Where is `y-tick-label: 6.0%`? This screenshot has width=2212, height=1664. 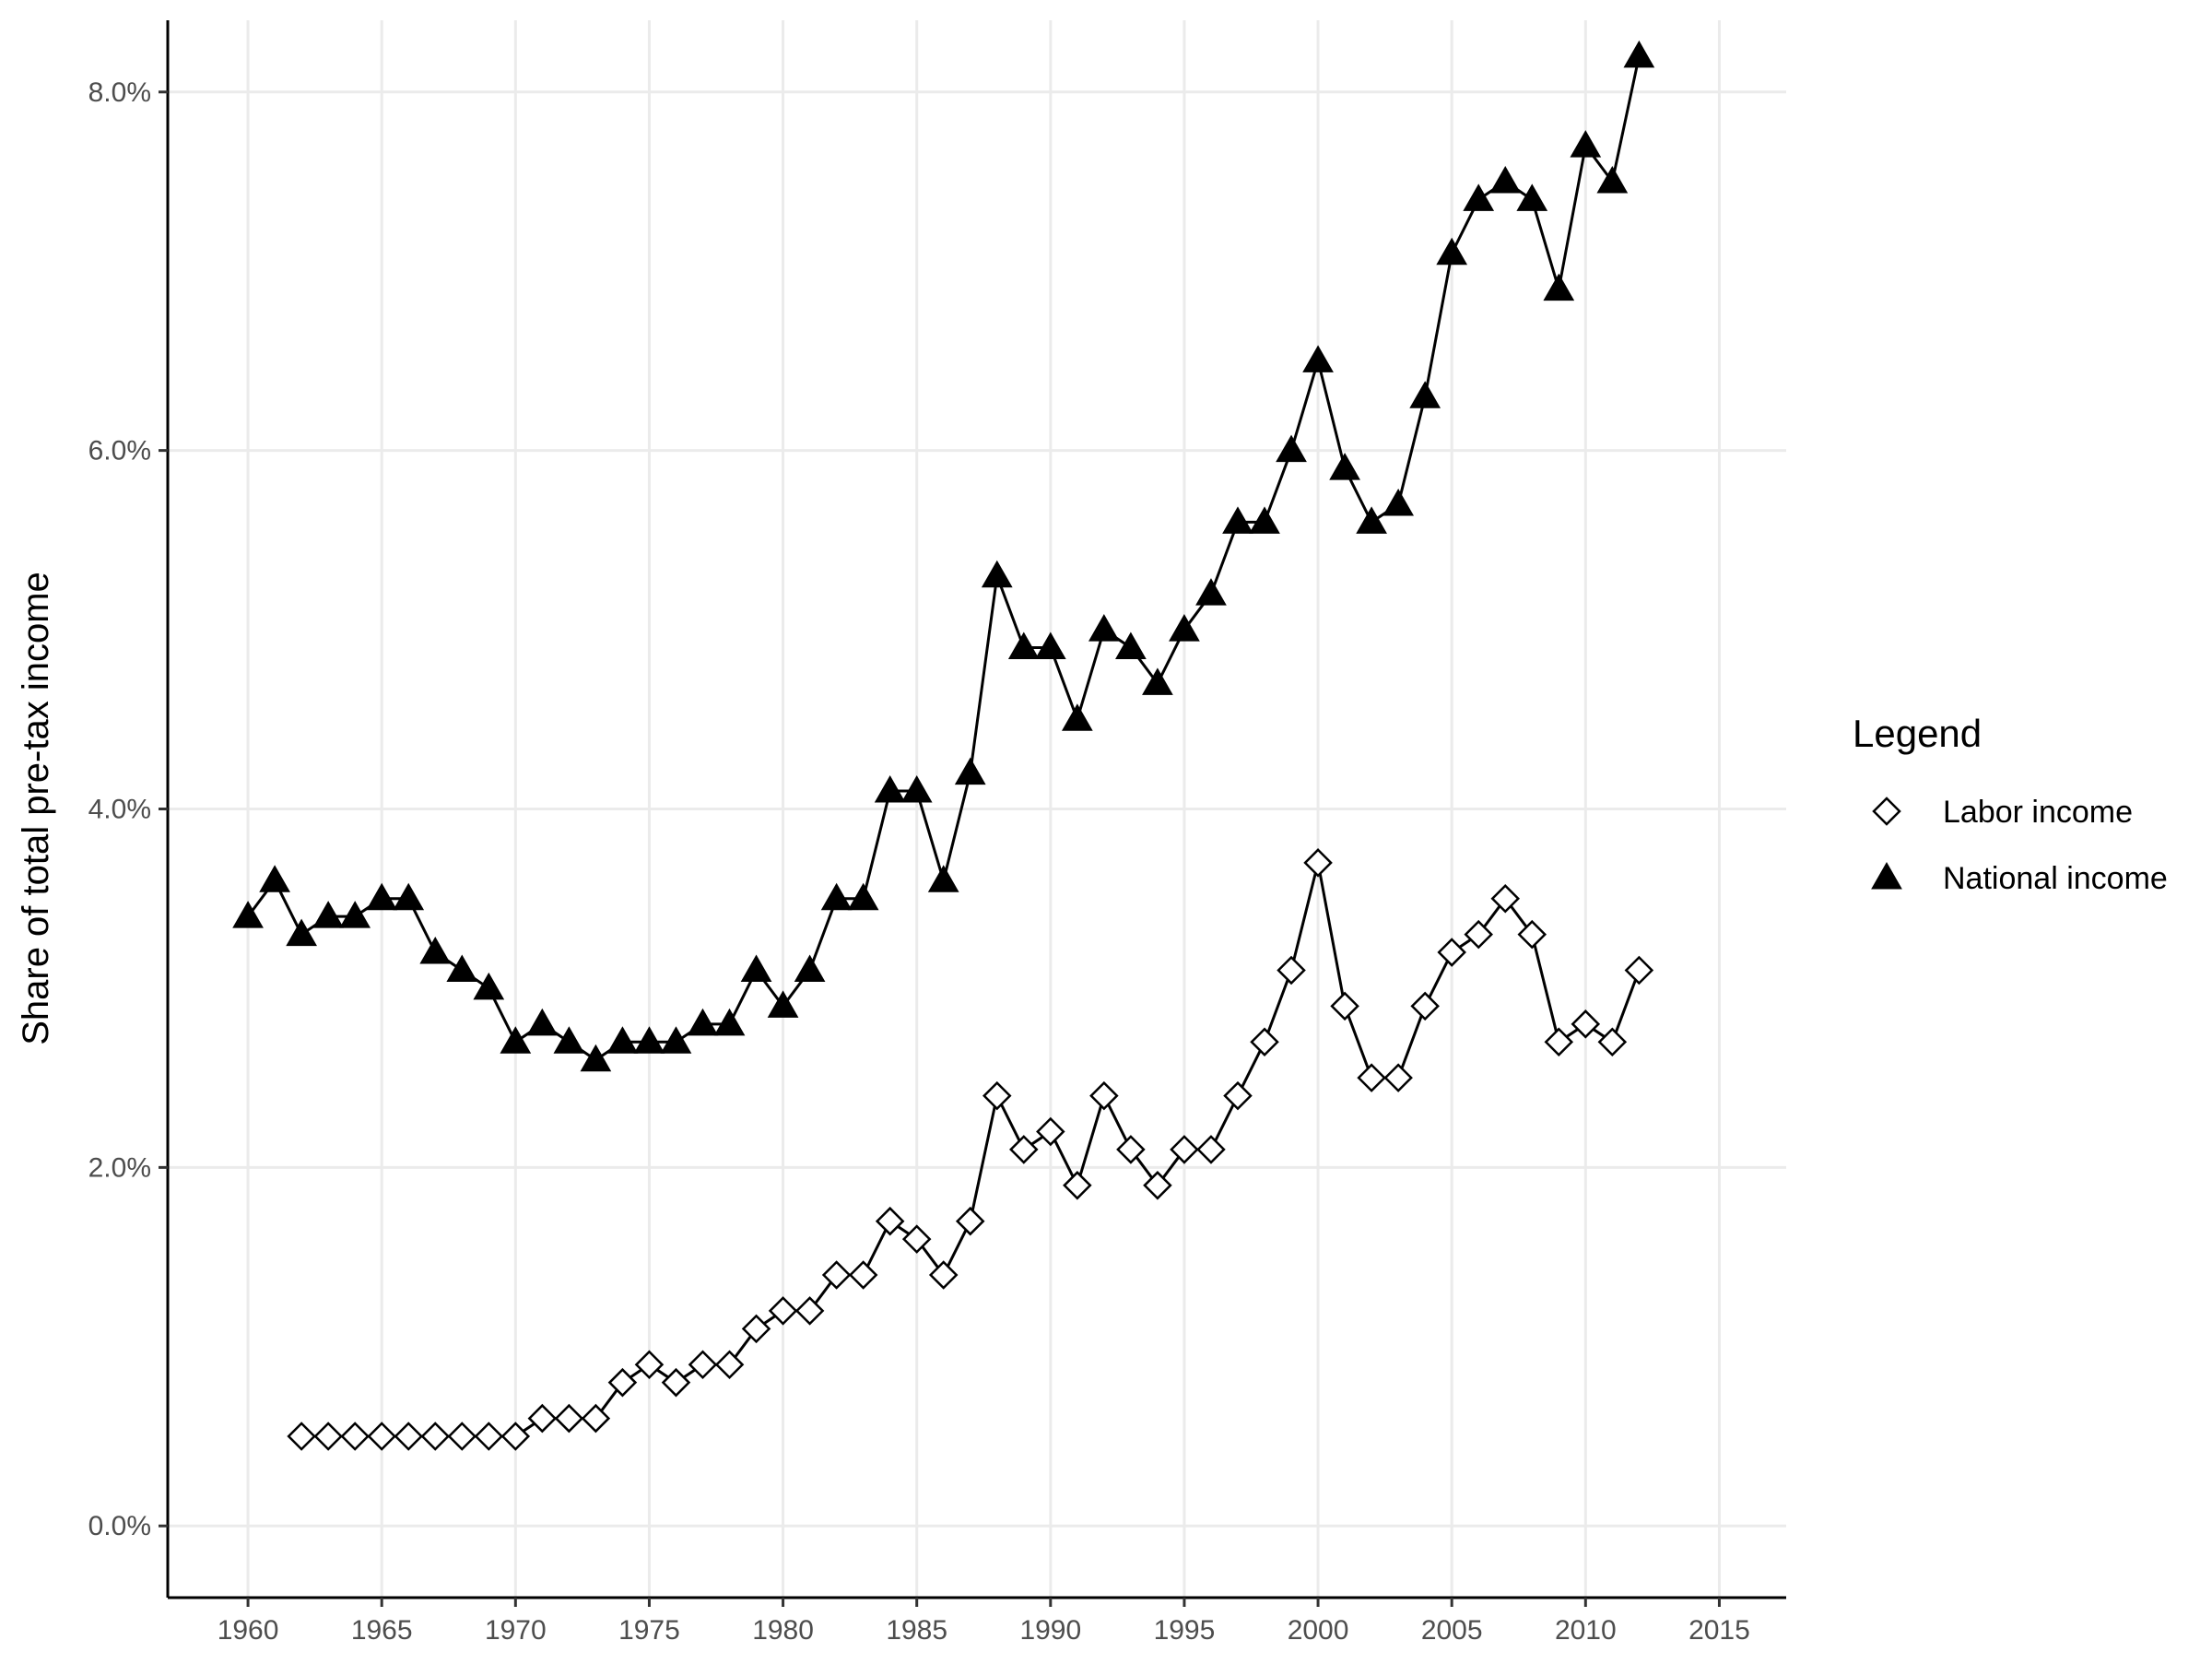 y-tick-label: 6.0% is located at coordinates (119, 451).